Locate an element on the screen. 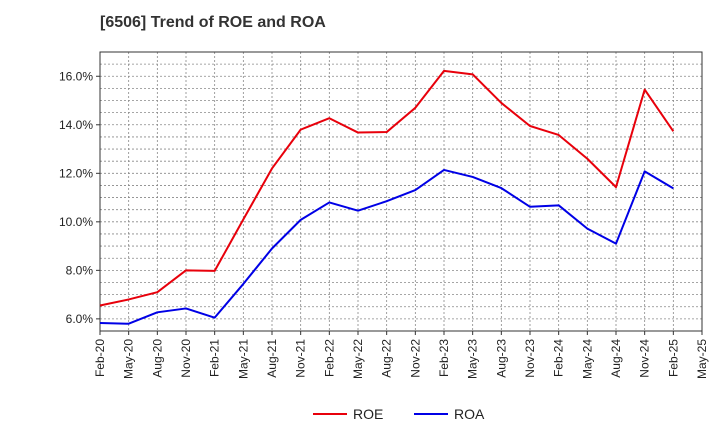  x-tick-label: Aug-24 is located at coordinates (616, 358).